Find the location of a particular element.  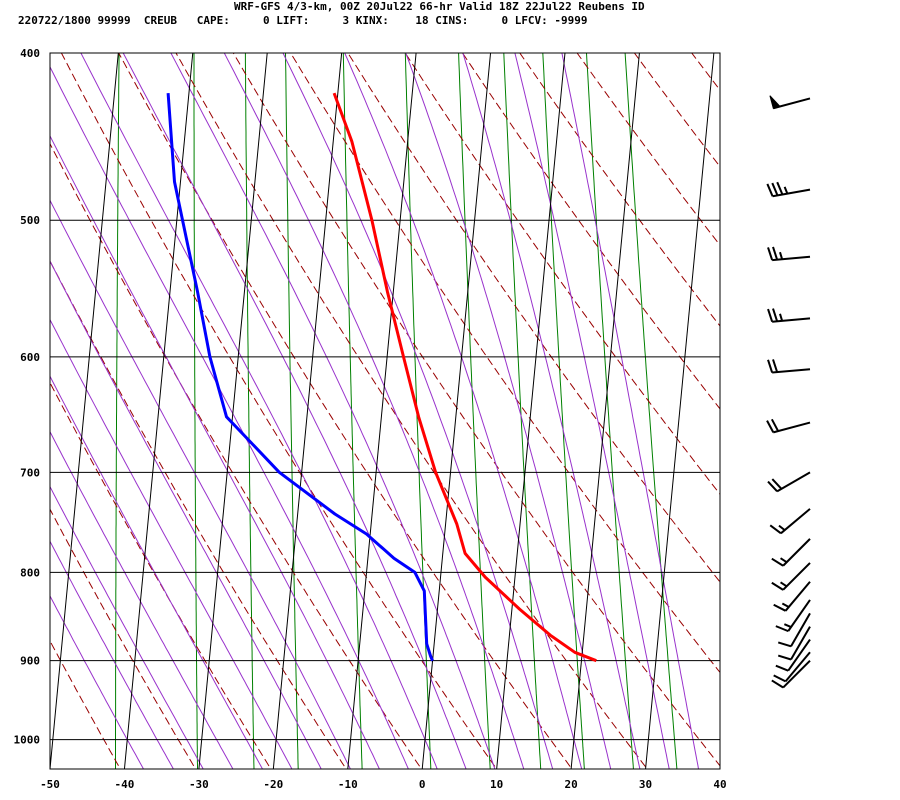

y-tick-label: 1000 is located at coordinates (27, 740).